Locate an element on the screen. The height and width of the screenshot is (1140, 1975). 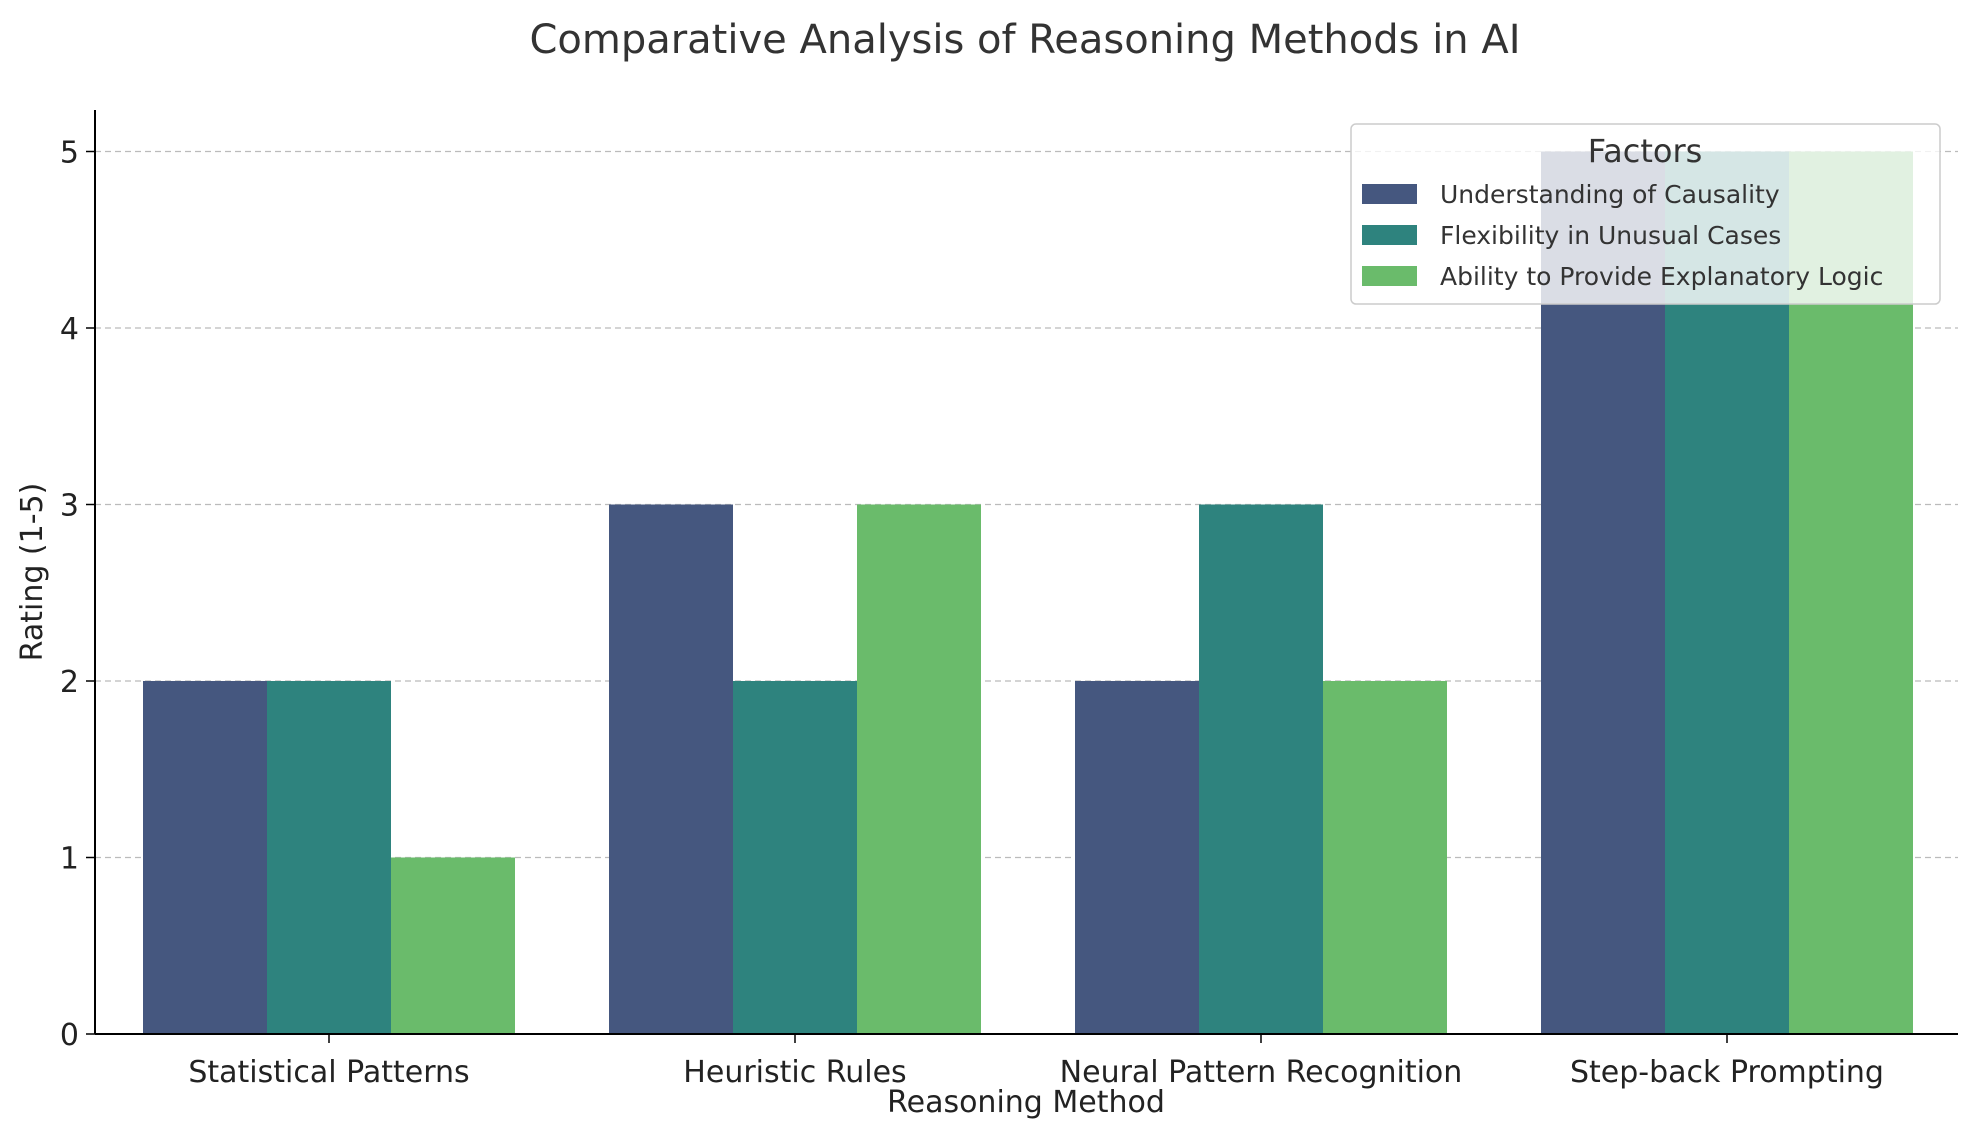
legend-title: Factors is located at coordinates (1645, 151).